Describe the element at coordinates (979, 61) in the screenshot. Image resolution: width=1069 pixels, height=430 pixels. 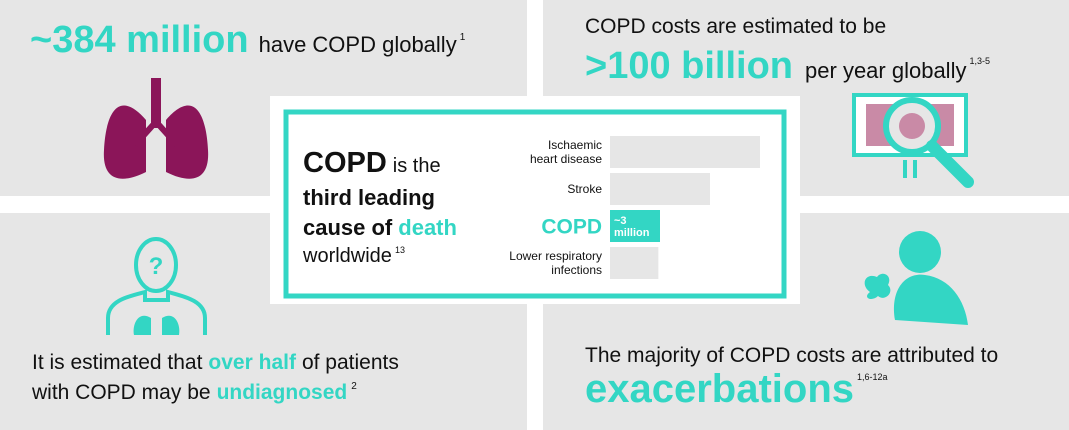
I see `reference: 1,3-5` at that location.